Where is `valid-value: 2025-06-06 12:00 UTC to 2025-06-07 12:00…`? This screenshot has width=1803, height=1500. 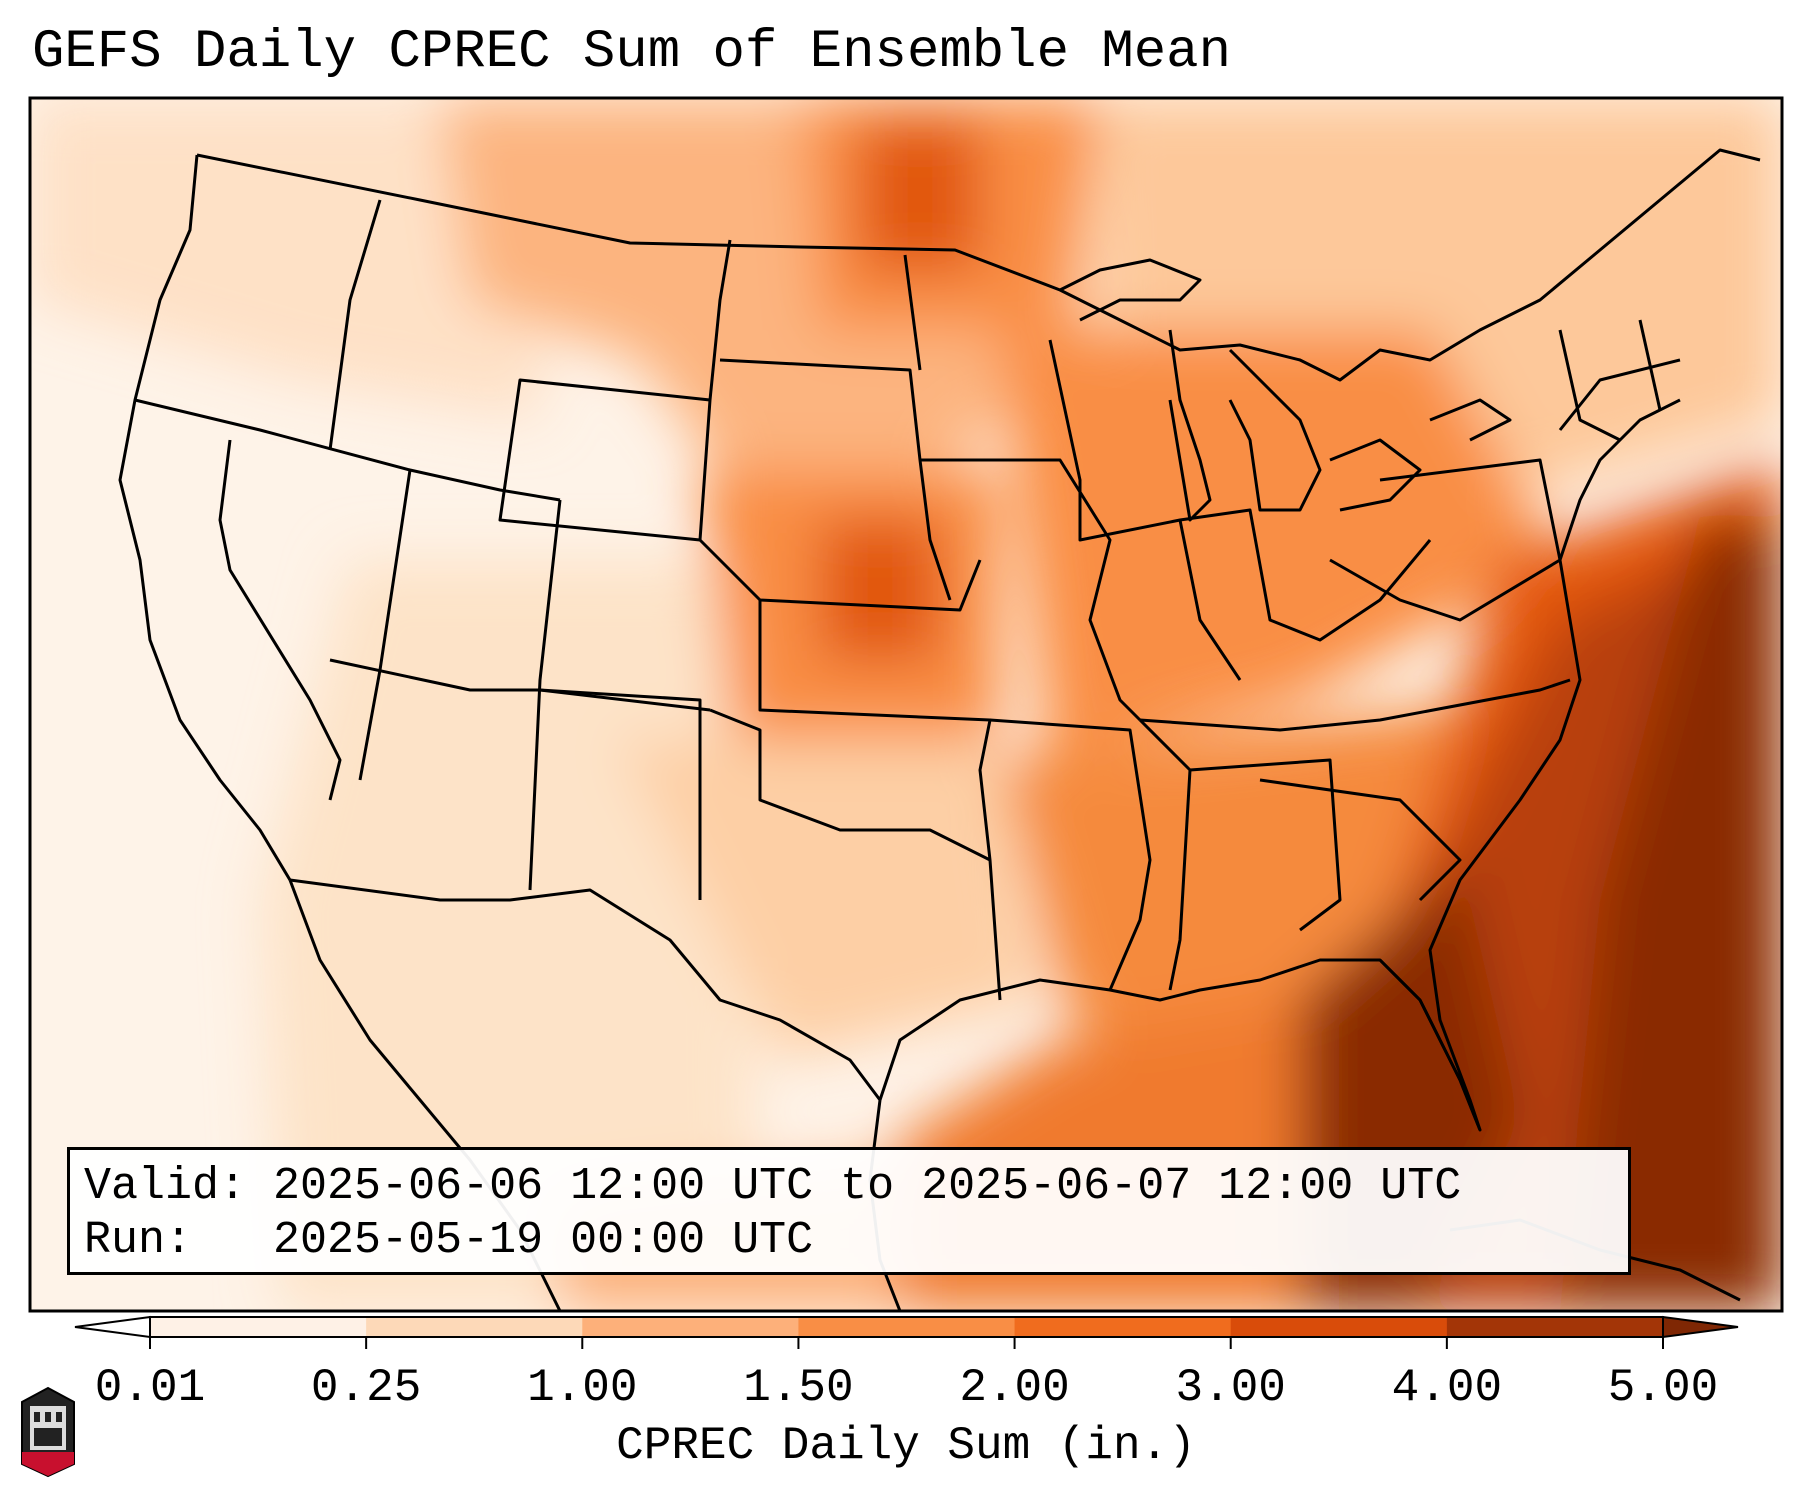 valid-value: 2025-06-06 12:00 UTC to 2025-06-07 12:00… is located at coordinates (867, 1186).